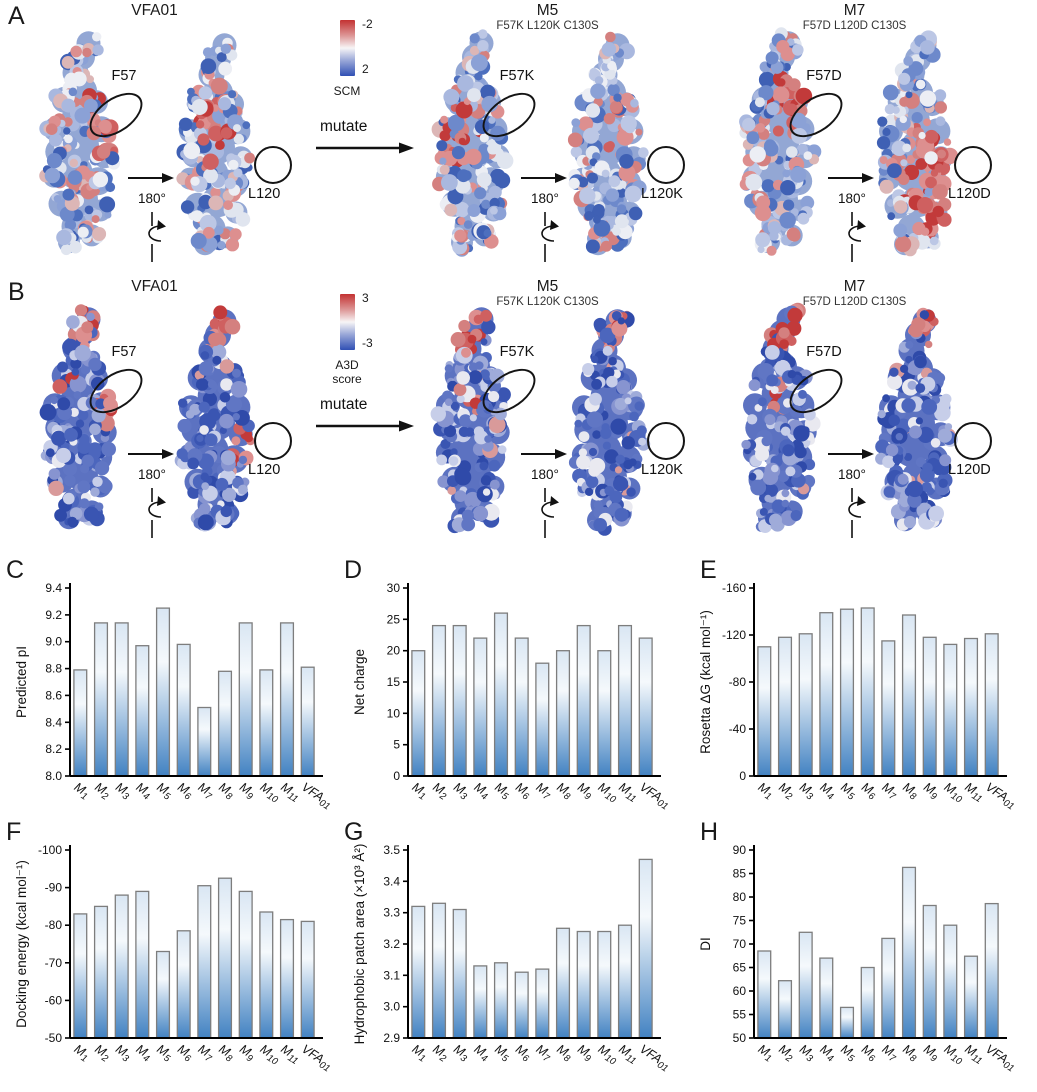  What do you see at coordinates (359, 682) in the screenshot?
I see `svg-text: Net charge` at bounding box center [359, 682].